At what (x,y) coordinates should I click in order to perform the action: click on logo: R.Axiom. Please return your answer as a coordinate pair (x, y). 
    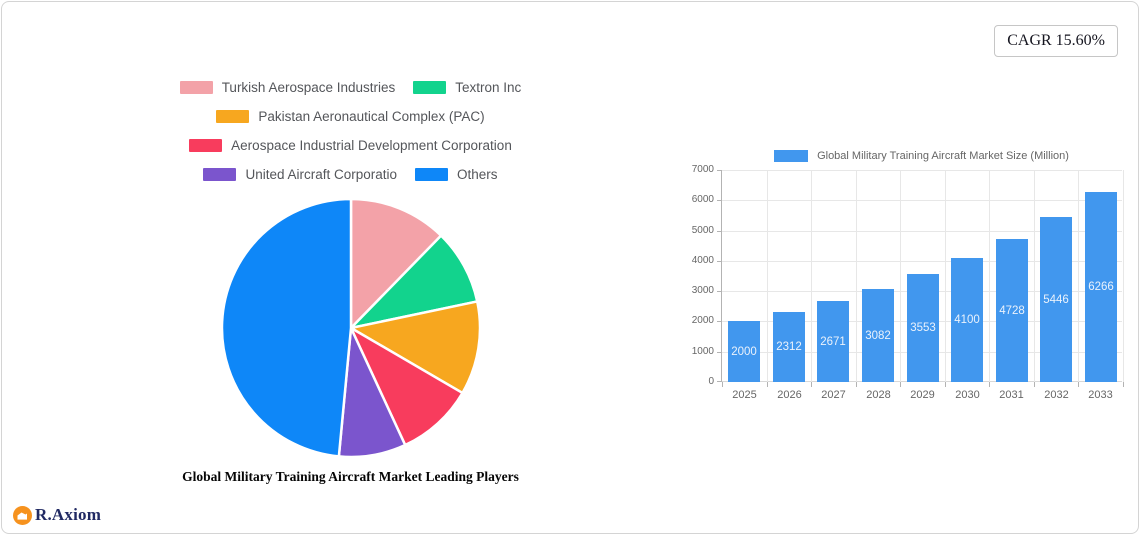
    Looking at the image, I should click on (57, 515).